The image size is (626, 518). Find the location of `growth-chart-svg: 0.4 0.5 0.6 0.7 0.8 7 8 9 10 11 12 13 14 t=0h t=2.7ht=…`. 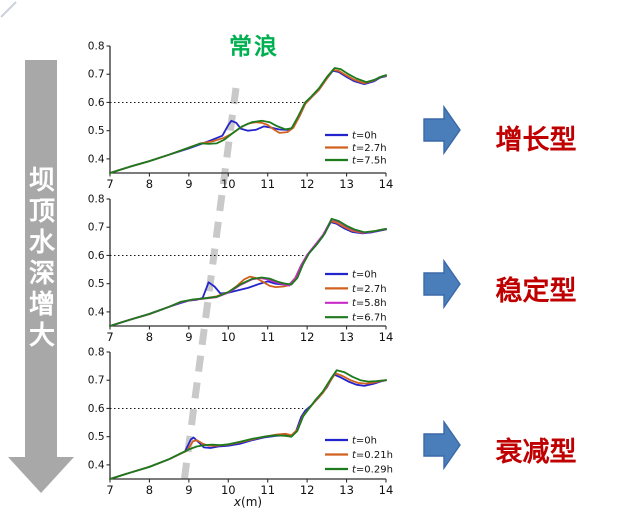

growth-chart-svg: 0.4 0.5 0.6 0.7 0.8 7 8 9 10 11 12 13 14 t=0h t=2.7ht=… is located at coordinates (241, 116).